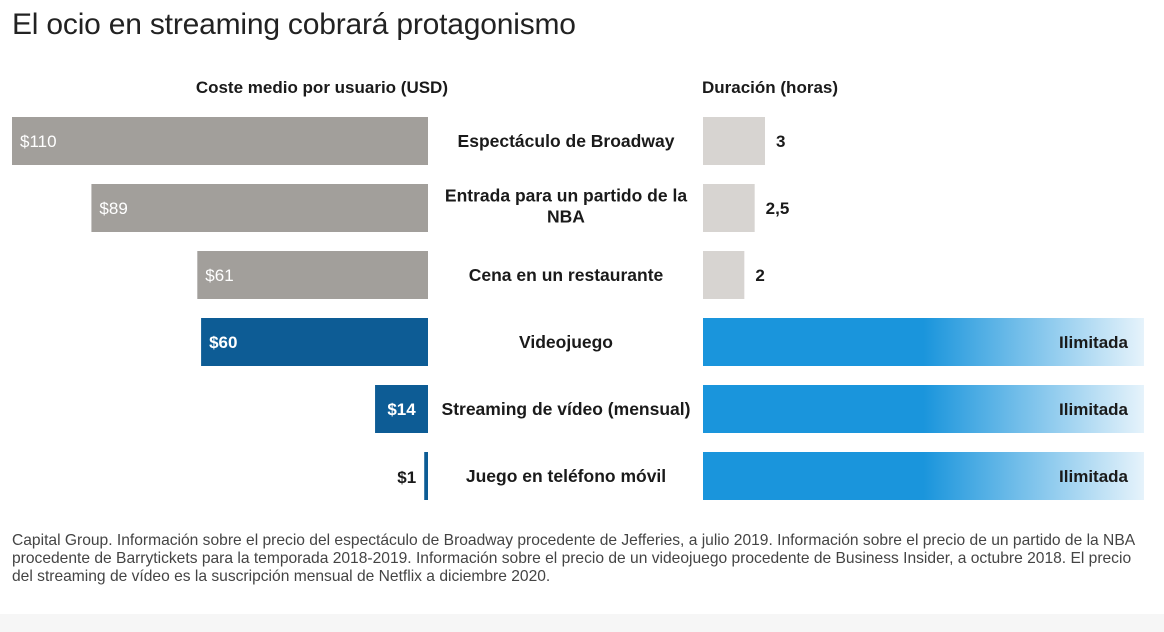  What do you see at coordinates (566, 217) in the screenshot?
I see `category-label: NBA` at bounding box center [566, 217].